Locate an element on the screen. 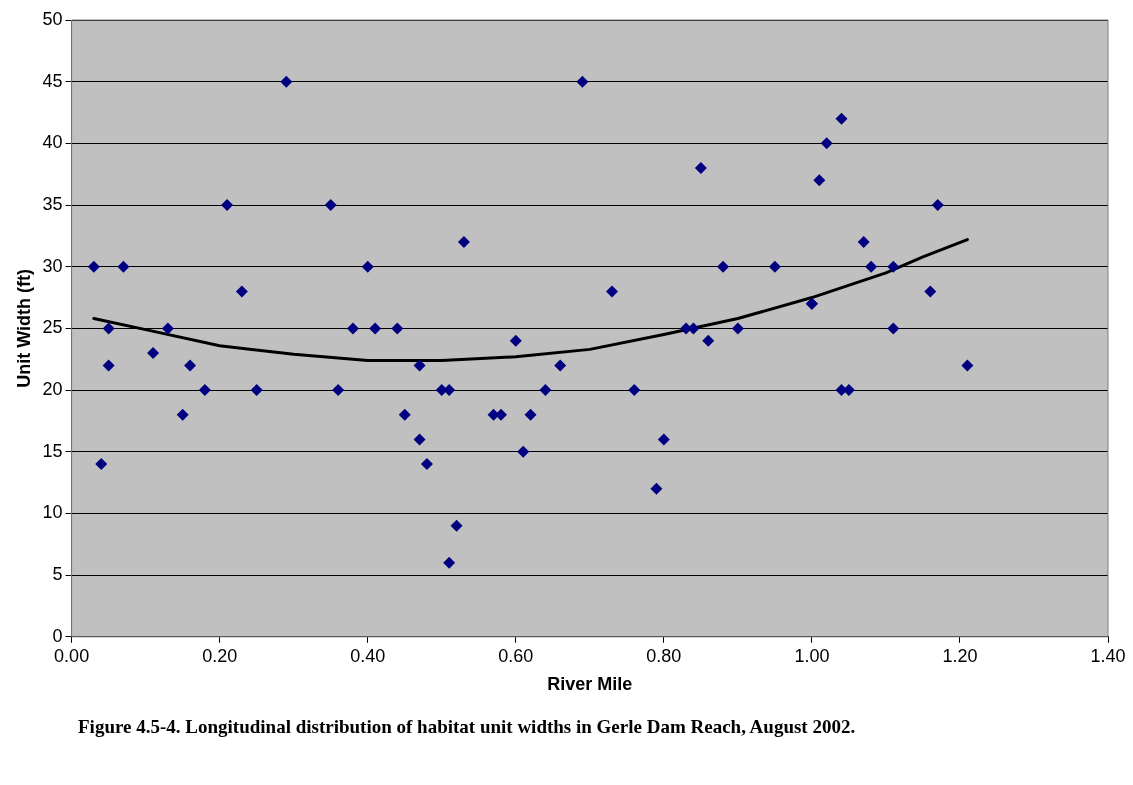 The height and width of the screenshot is (785, 1133). y-tick-label: 15 is located at coordinates (52, 450).